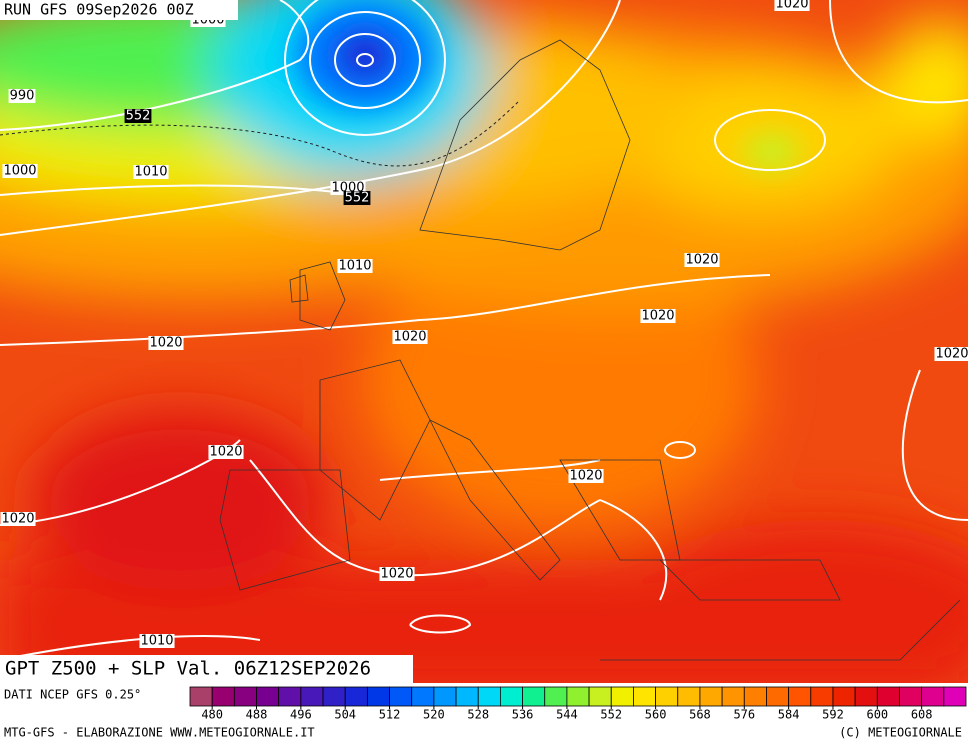  I want to click on z500-line, so click(260, 133).